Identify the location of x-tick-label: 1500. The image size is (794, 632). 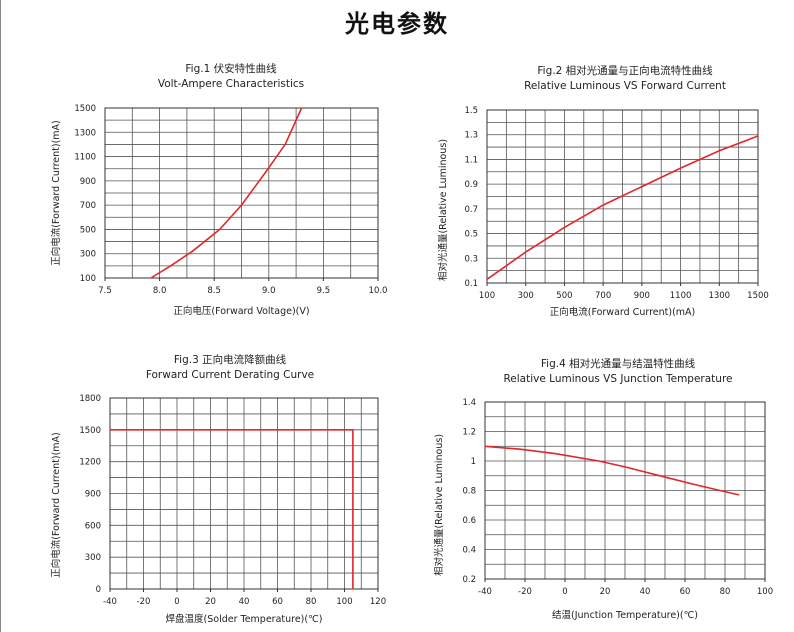
(758, 296).